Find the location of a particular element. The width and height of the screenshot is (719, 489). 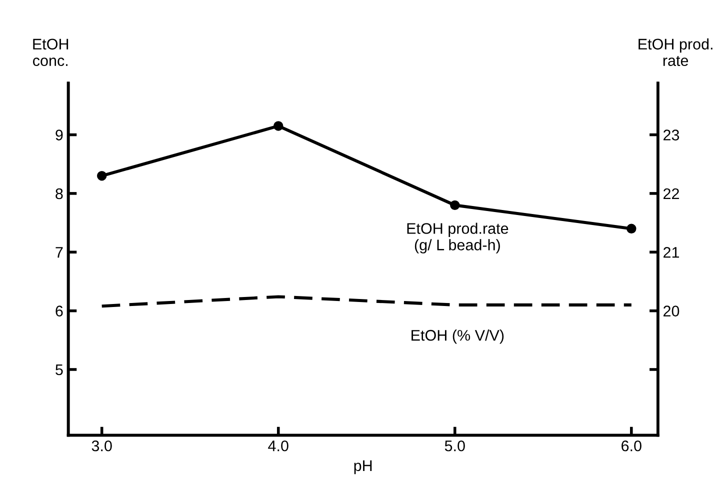

x-tick-label: 4.0 is located at coordinates (278, 446).